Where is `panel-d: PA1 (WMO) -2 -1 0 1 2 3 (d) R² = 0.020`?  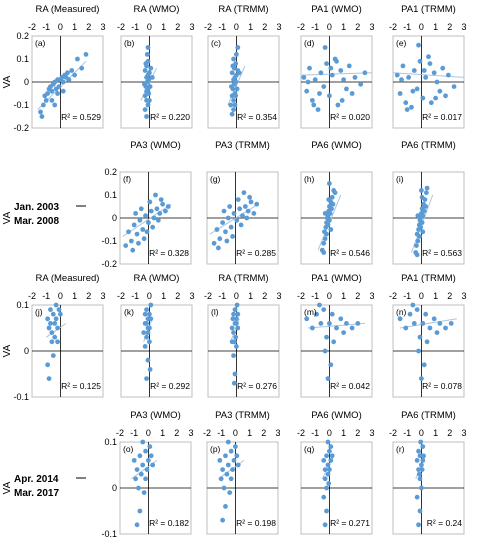
panel-d: PA1 (WMO) -2 -1 0 1 2 3 (d) R² = 0.020 is located at coordinates (336, 66).